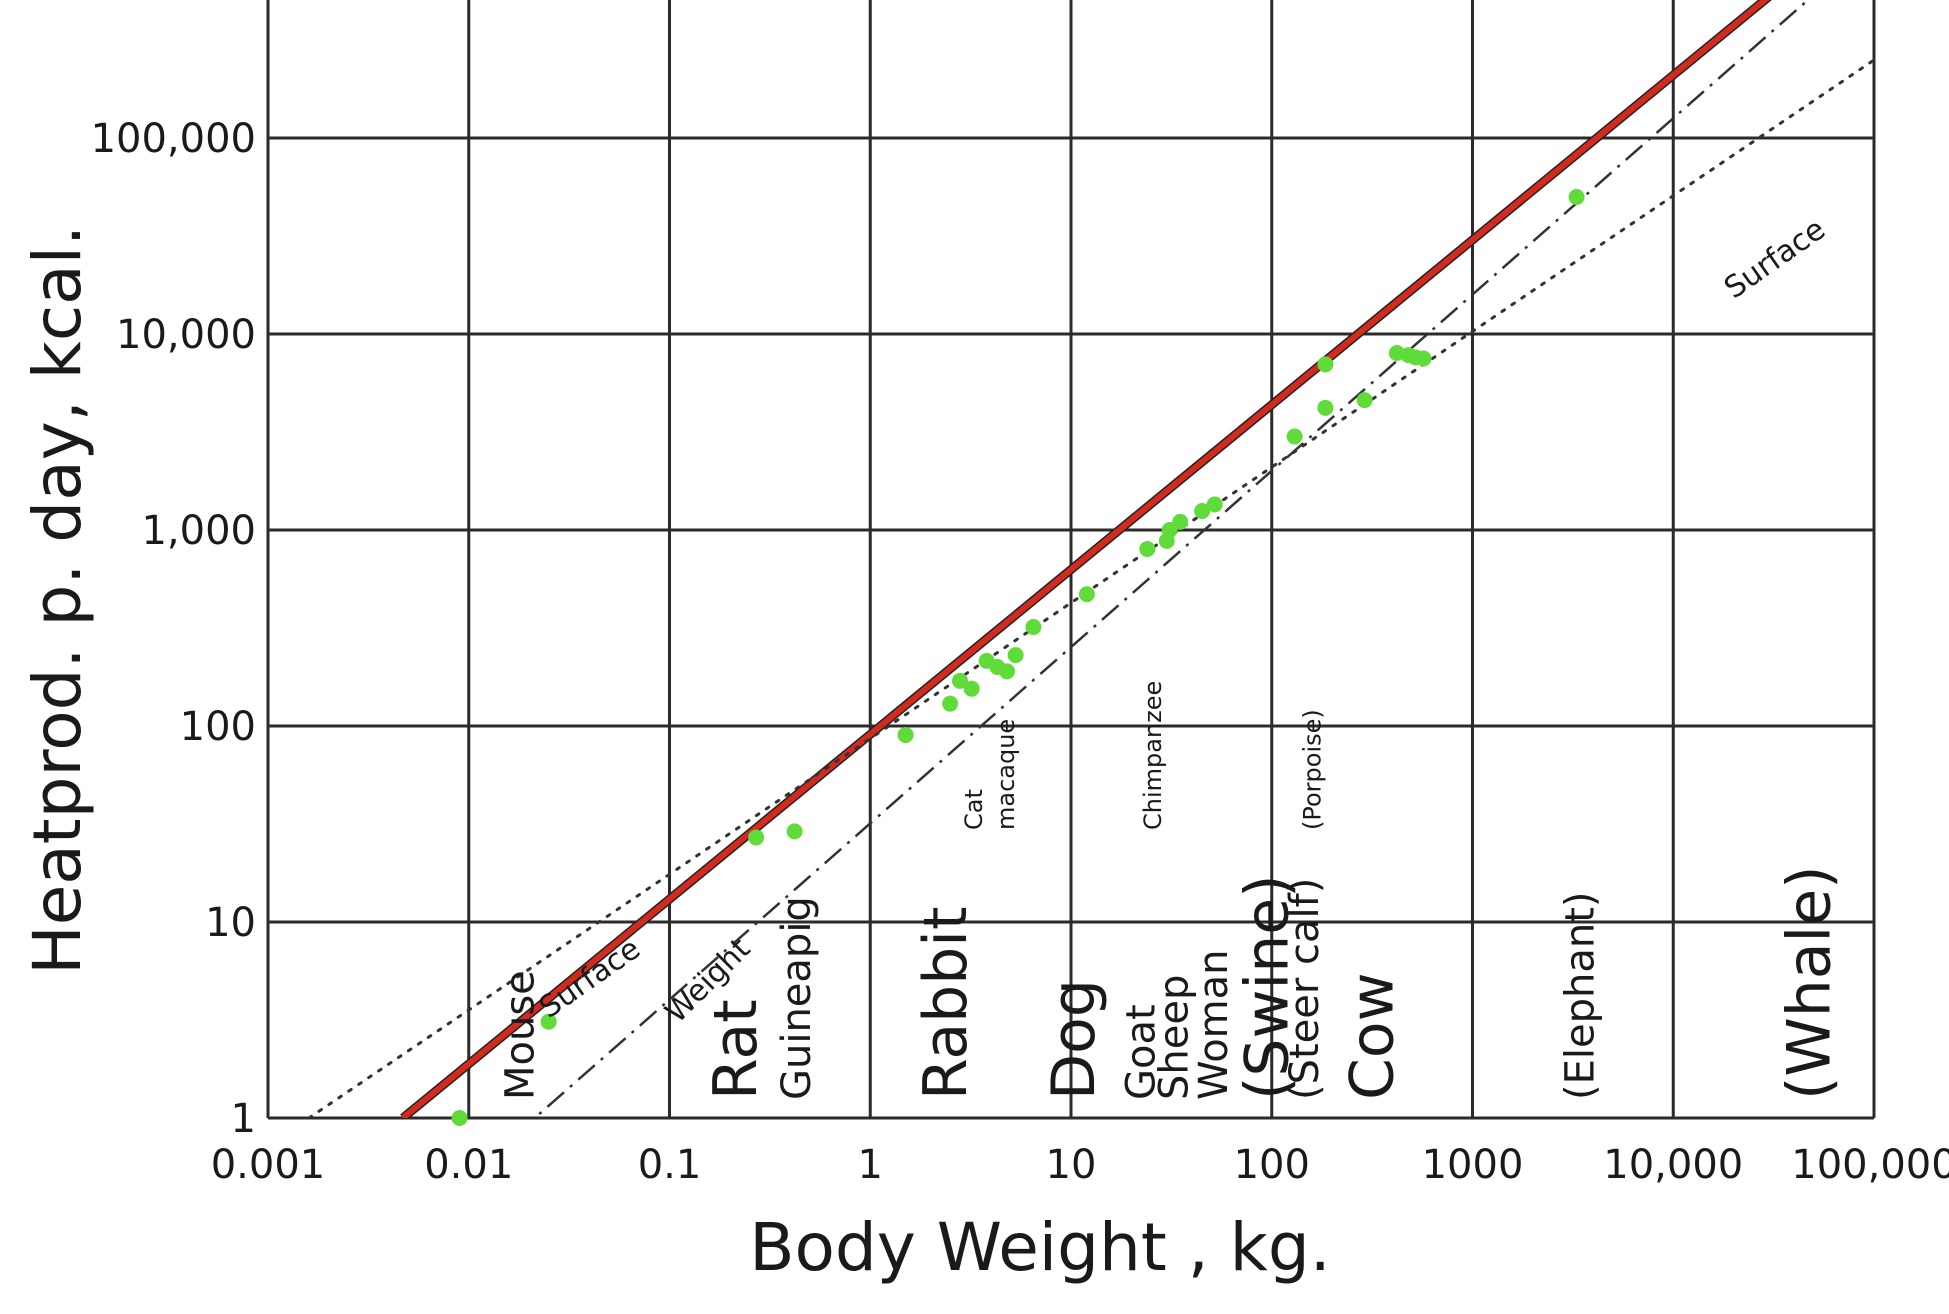 The width and height of the screenshot is (1949, 1314). I want to click on animal-label: Rabbit, so click(946, 1003).